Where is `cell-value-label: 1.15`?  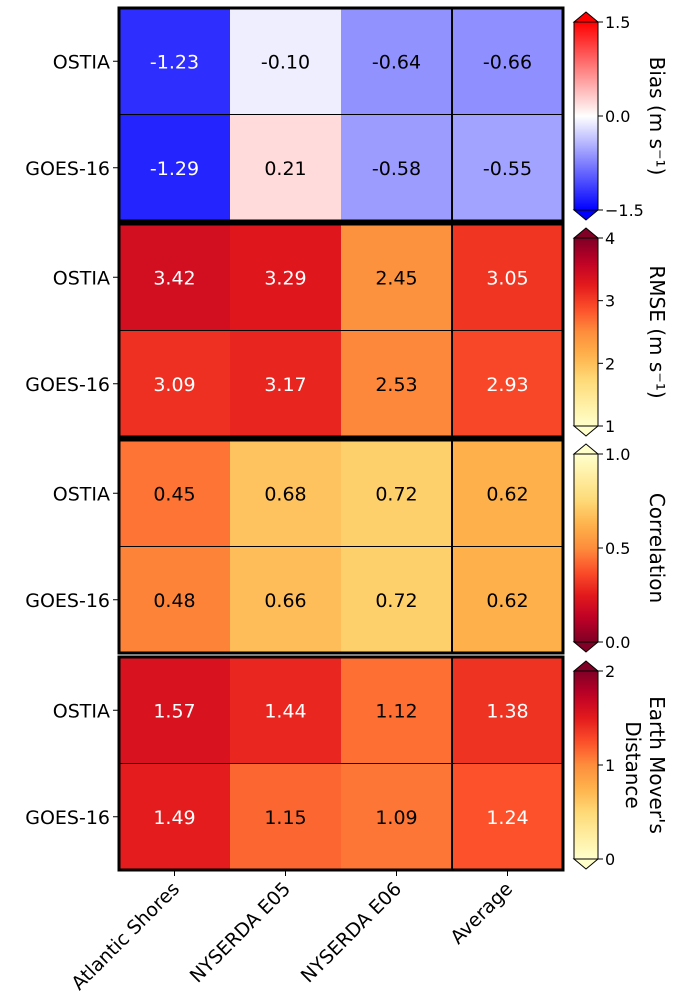 cell-value-label: 1.15 is located at coordinates (285, 818).